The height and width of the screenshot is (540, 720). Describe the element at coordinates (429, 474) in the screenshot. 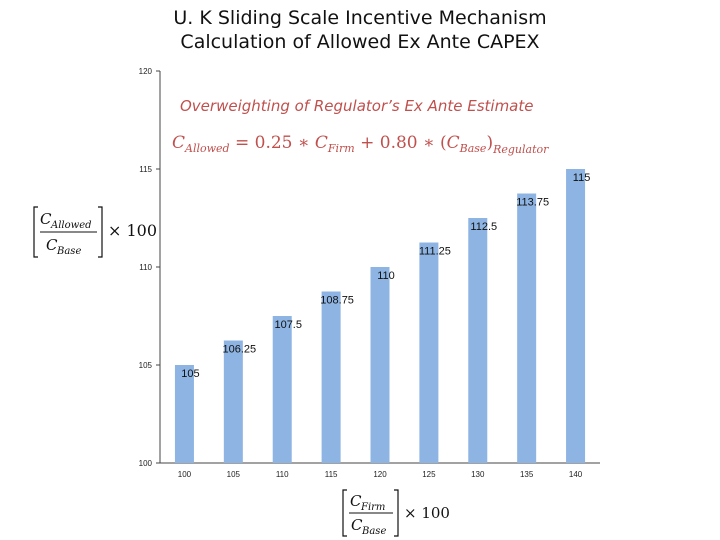

I see `x-tick-label: 125` at that location.